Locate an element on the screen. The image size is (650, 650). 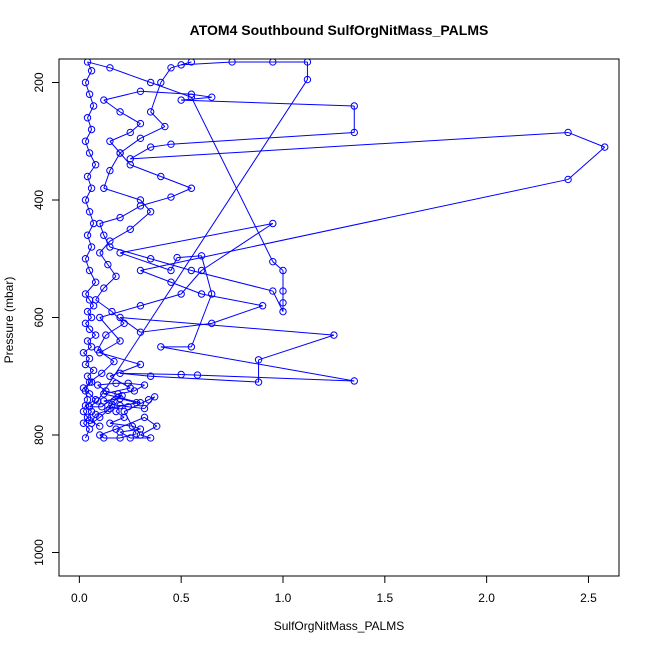
x-tick-label: 1.0 is located at coordinates (283, 598).